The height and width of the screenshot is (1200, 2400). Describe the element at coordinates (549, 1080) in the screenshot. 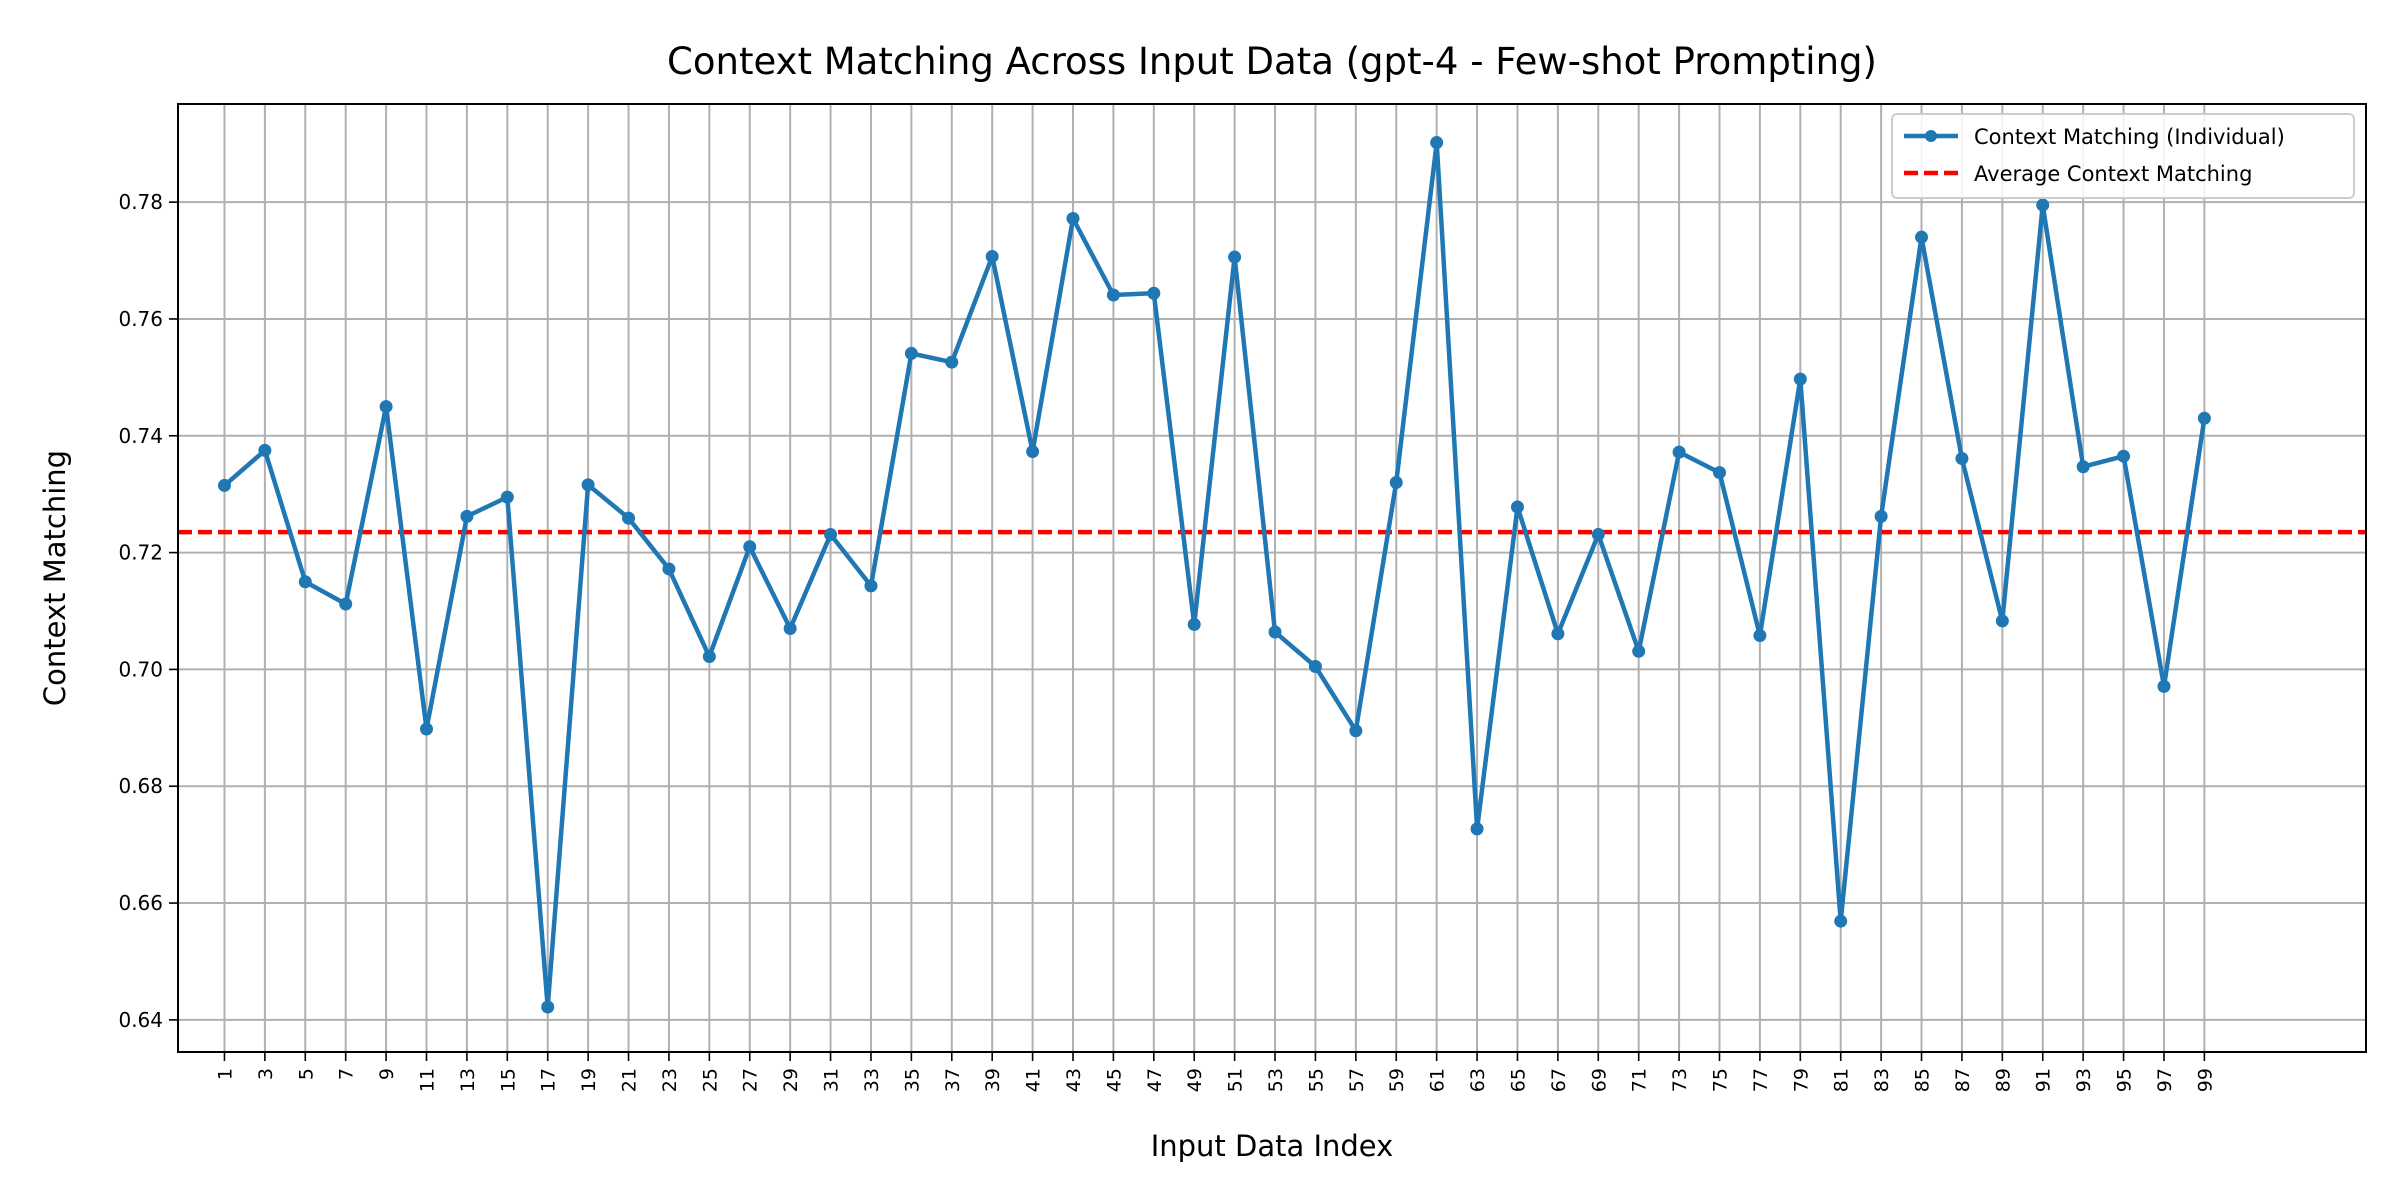

I see `x-tick-label: 17` at that location.